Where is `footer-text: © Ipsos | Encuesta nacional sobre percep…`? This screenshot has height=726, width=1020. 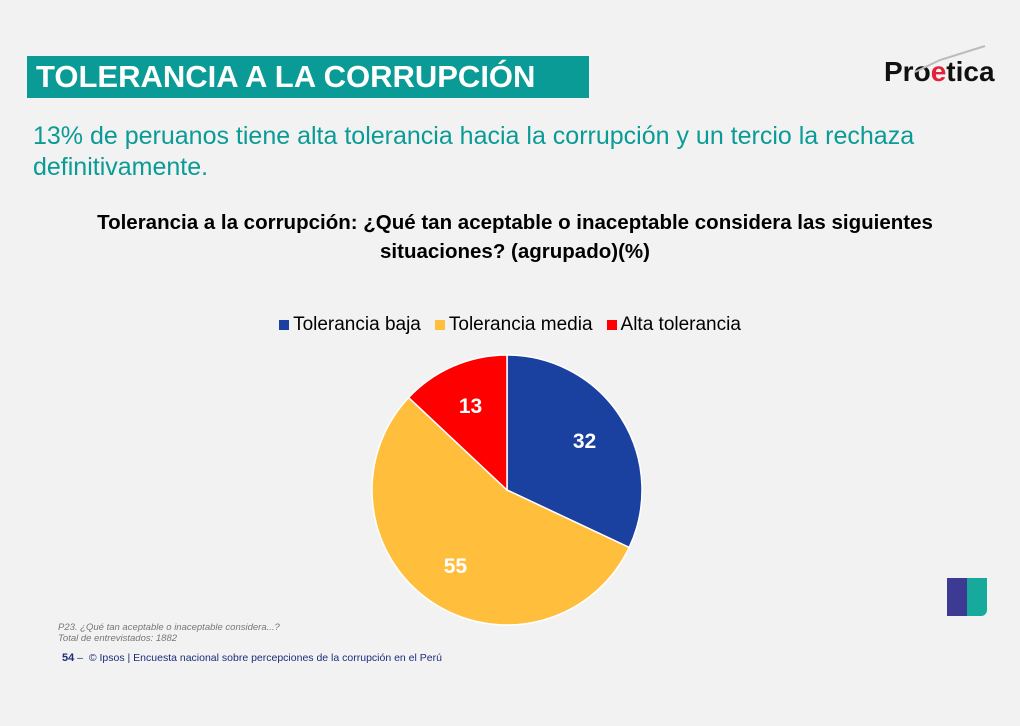 footer-text: © Ipsos | Encuesta nacional sobre percep… is located at coordinates (265, 658).